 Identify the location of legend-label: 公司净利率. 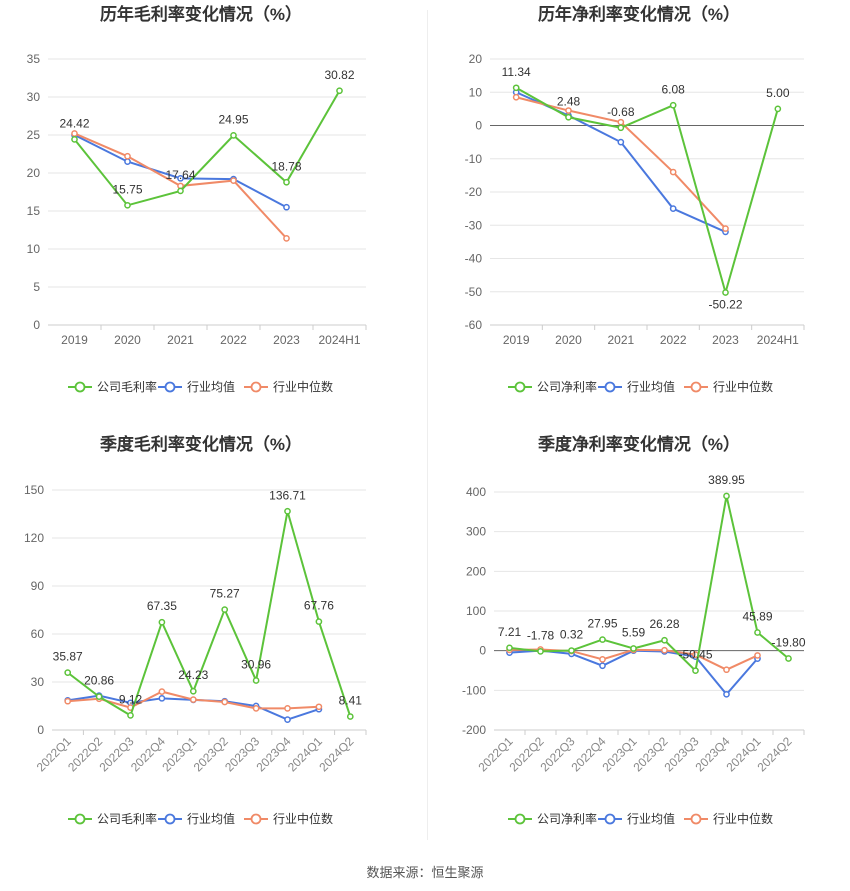
(567, 386).